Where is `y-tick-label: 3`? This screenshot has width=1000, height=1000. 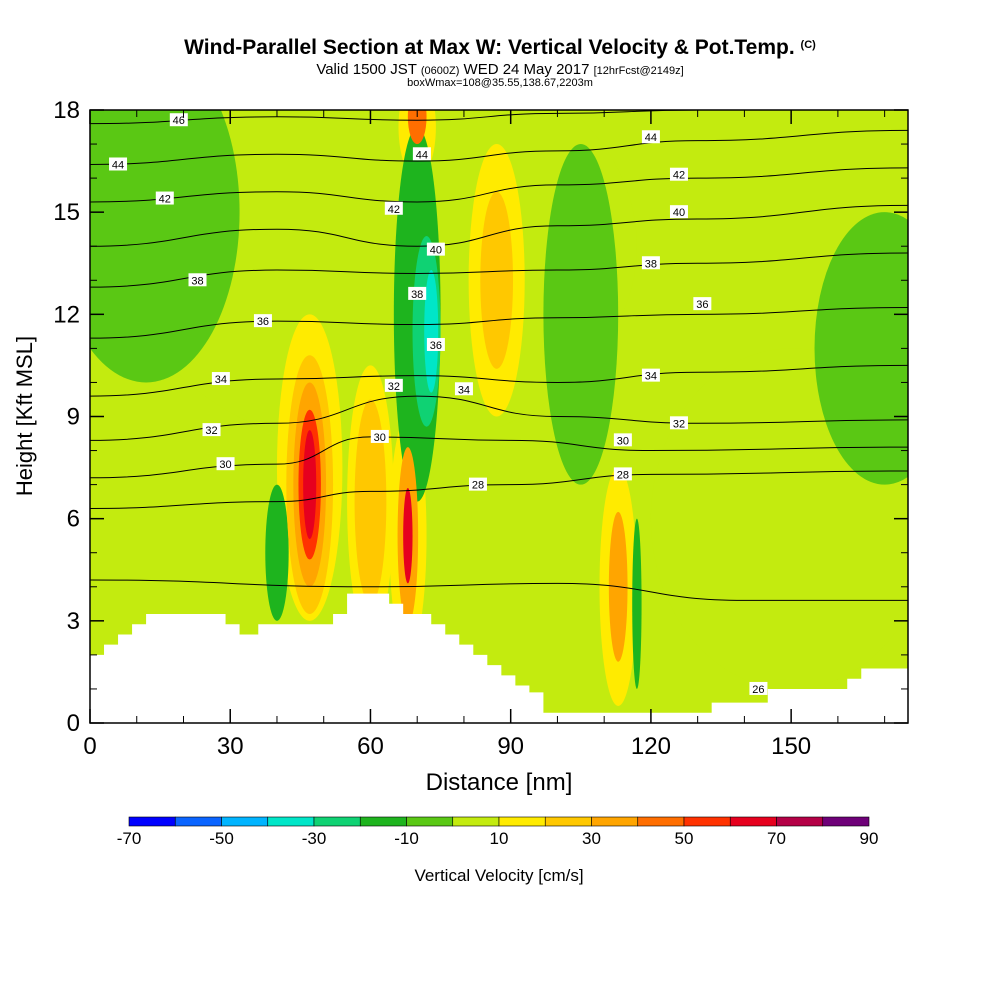 y-tick-label: 3 is located at coordinates (73, 621).